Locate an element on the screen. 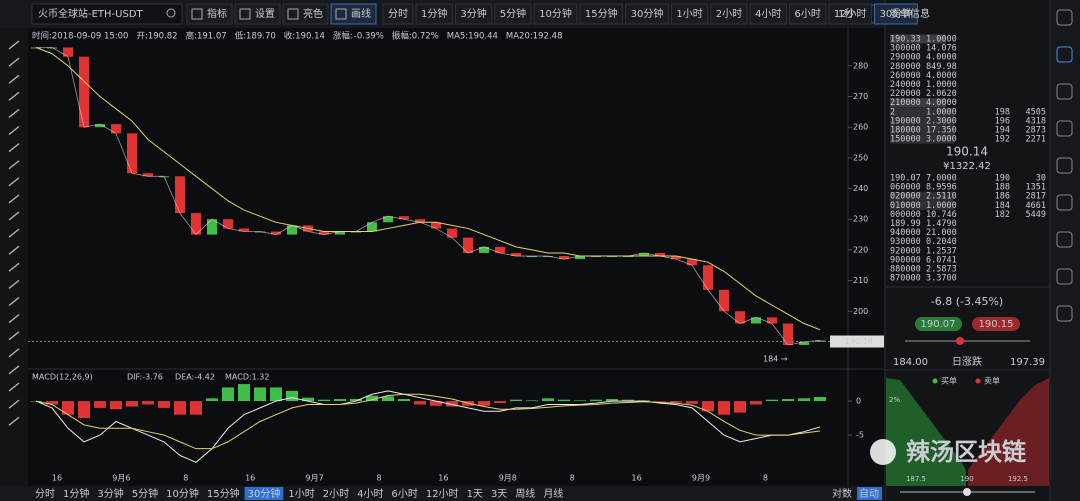 The height and width of the screenshot is (501, 1080). tool-button: 指标 is located at coordinates (217, 13).